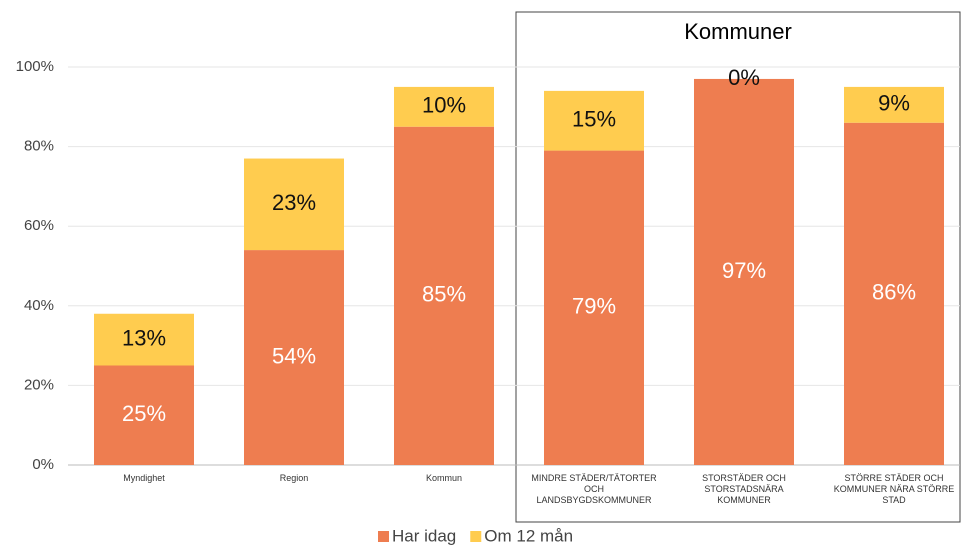 This screenshot has height=546, width=963. What do you see at coordinates (39, 384) in the screenshot?
I see `y-tick-label: 20%` at bounding box center [39, 384].